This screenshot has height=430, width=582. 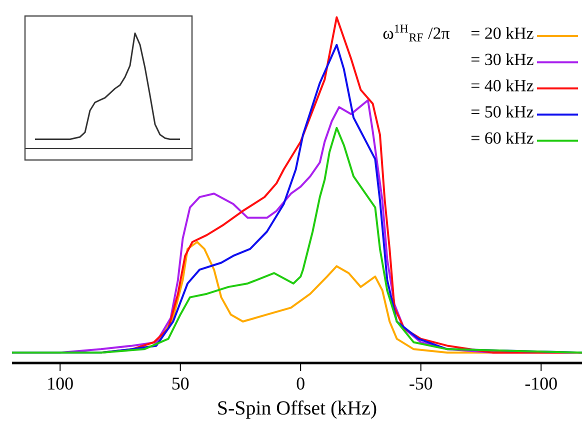 I want to click on legend-label: = 60 kHz, so click(x=502, y=138).